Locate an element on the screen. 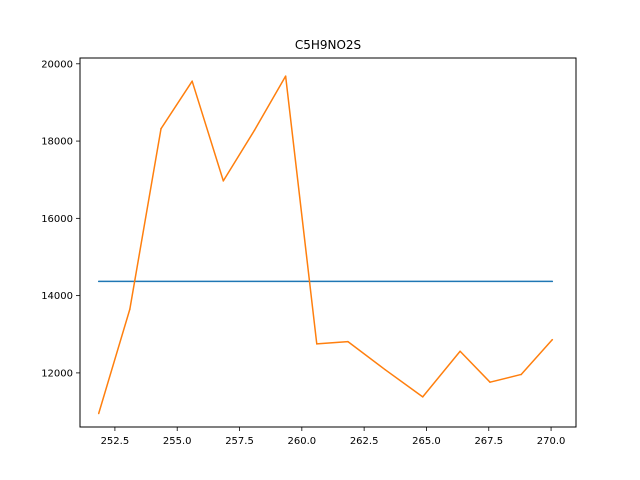 Image resolution: width=640 pixels, height=480 pixels. y-axis: 12000 14000 16000 18000 20000 is located at coordinates (60, 219).